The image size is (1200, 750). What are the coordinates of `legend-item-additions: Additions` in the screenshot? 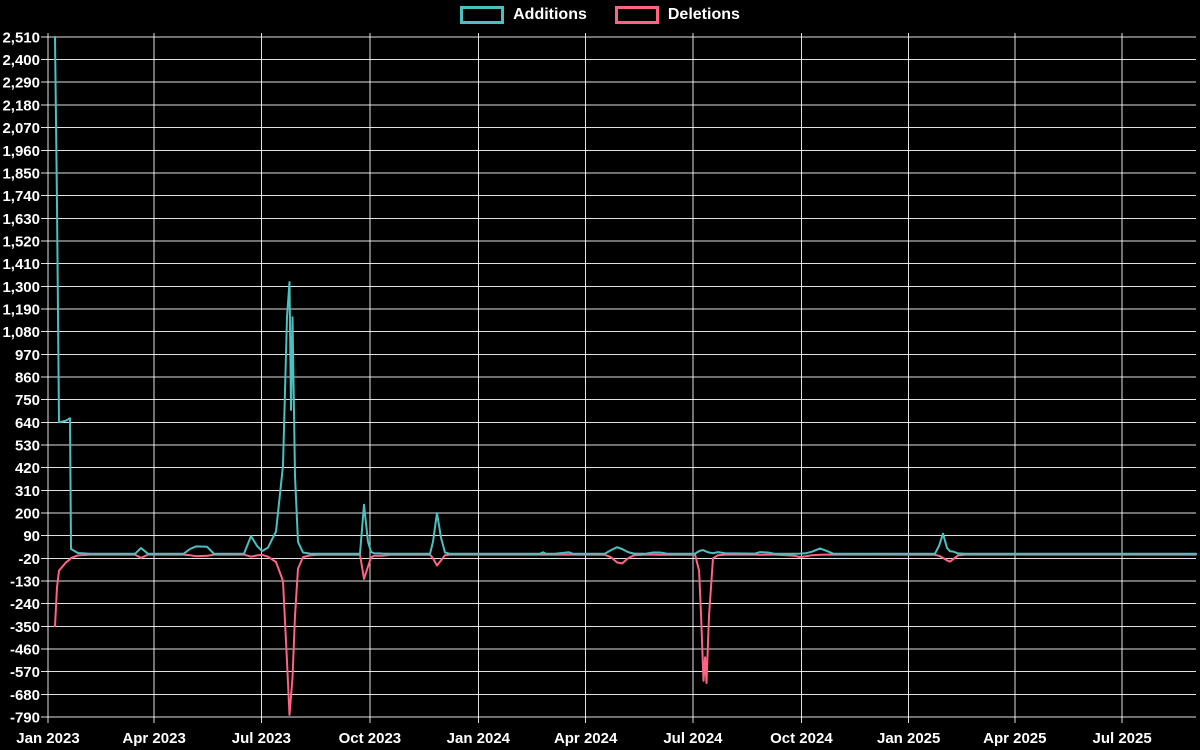 It's located at (523, 15).